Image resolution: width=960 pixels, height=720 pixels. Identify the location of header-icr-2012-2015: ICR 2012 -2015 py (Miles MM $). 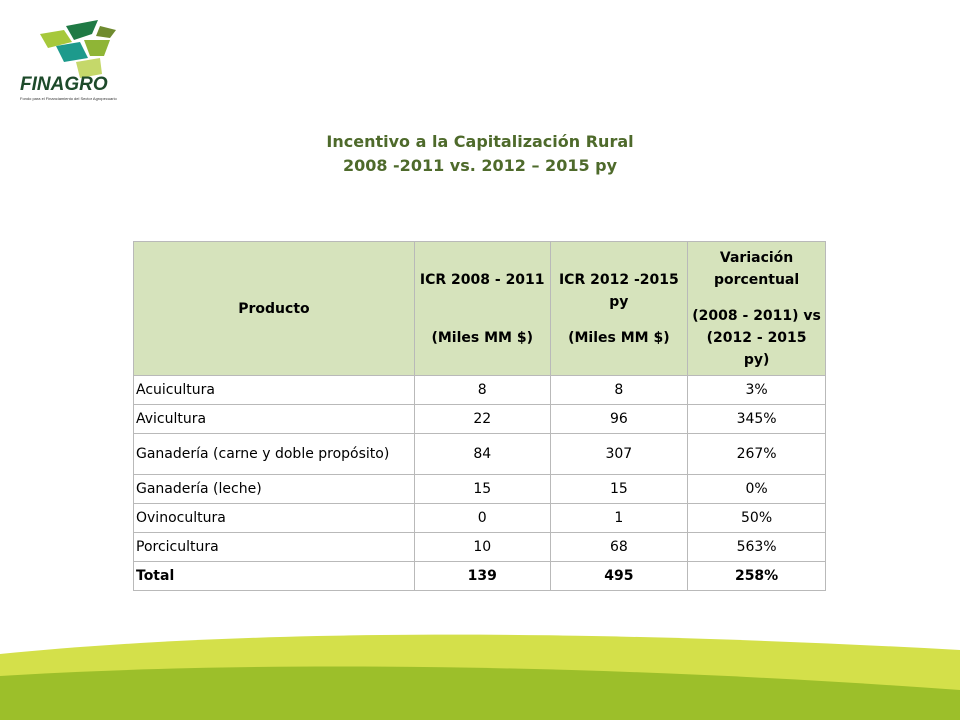
(619, 308).